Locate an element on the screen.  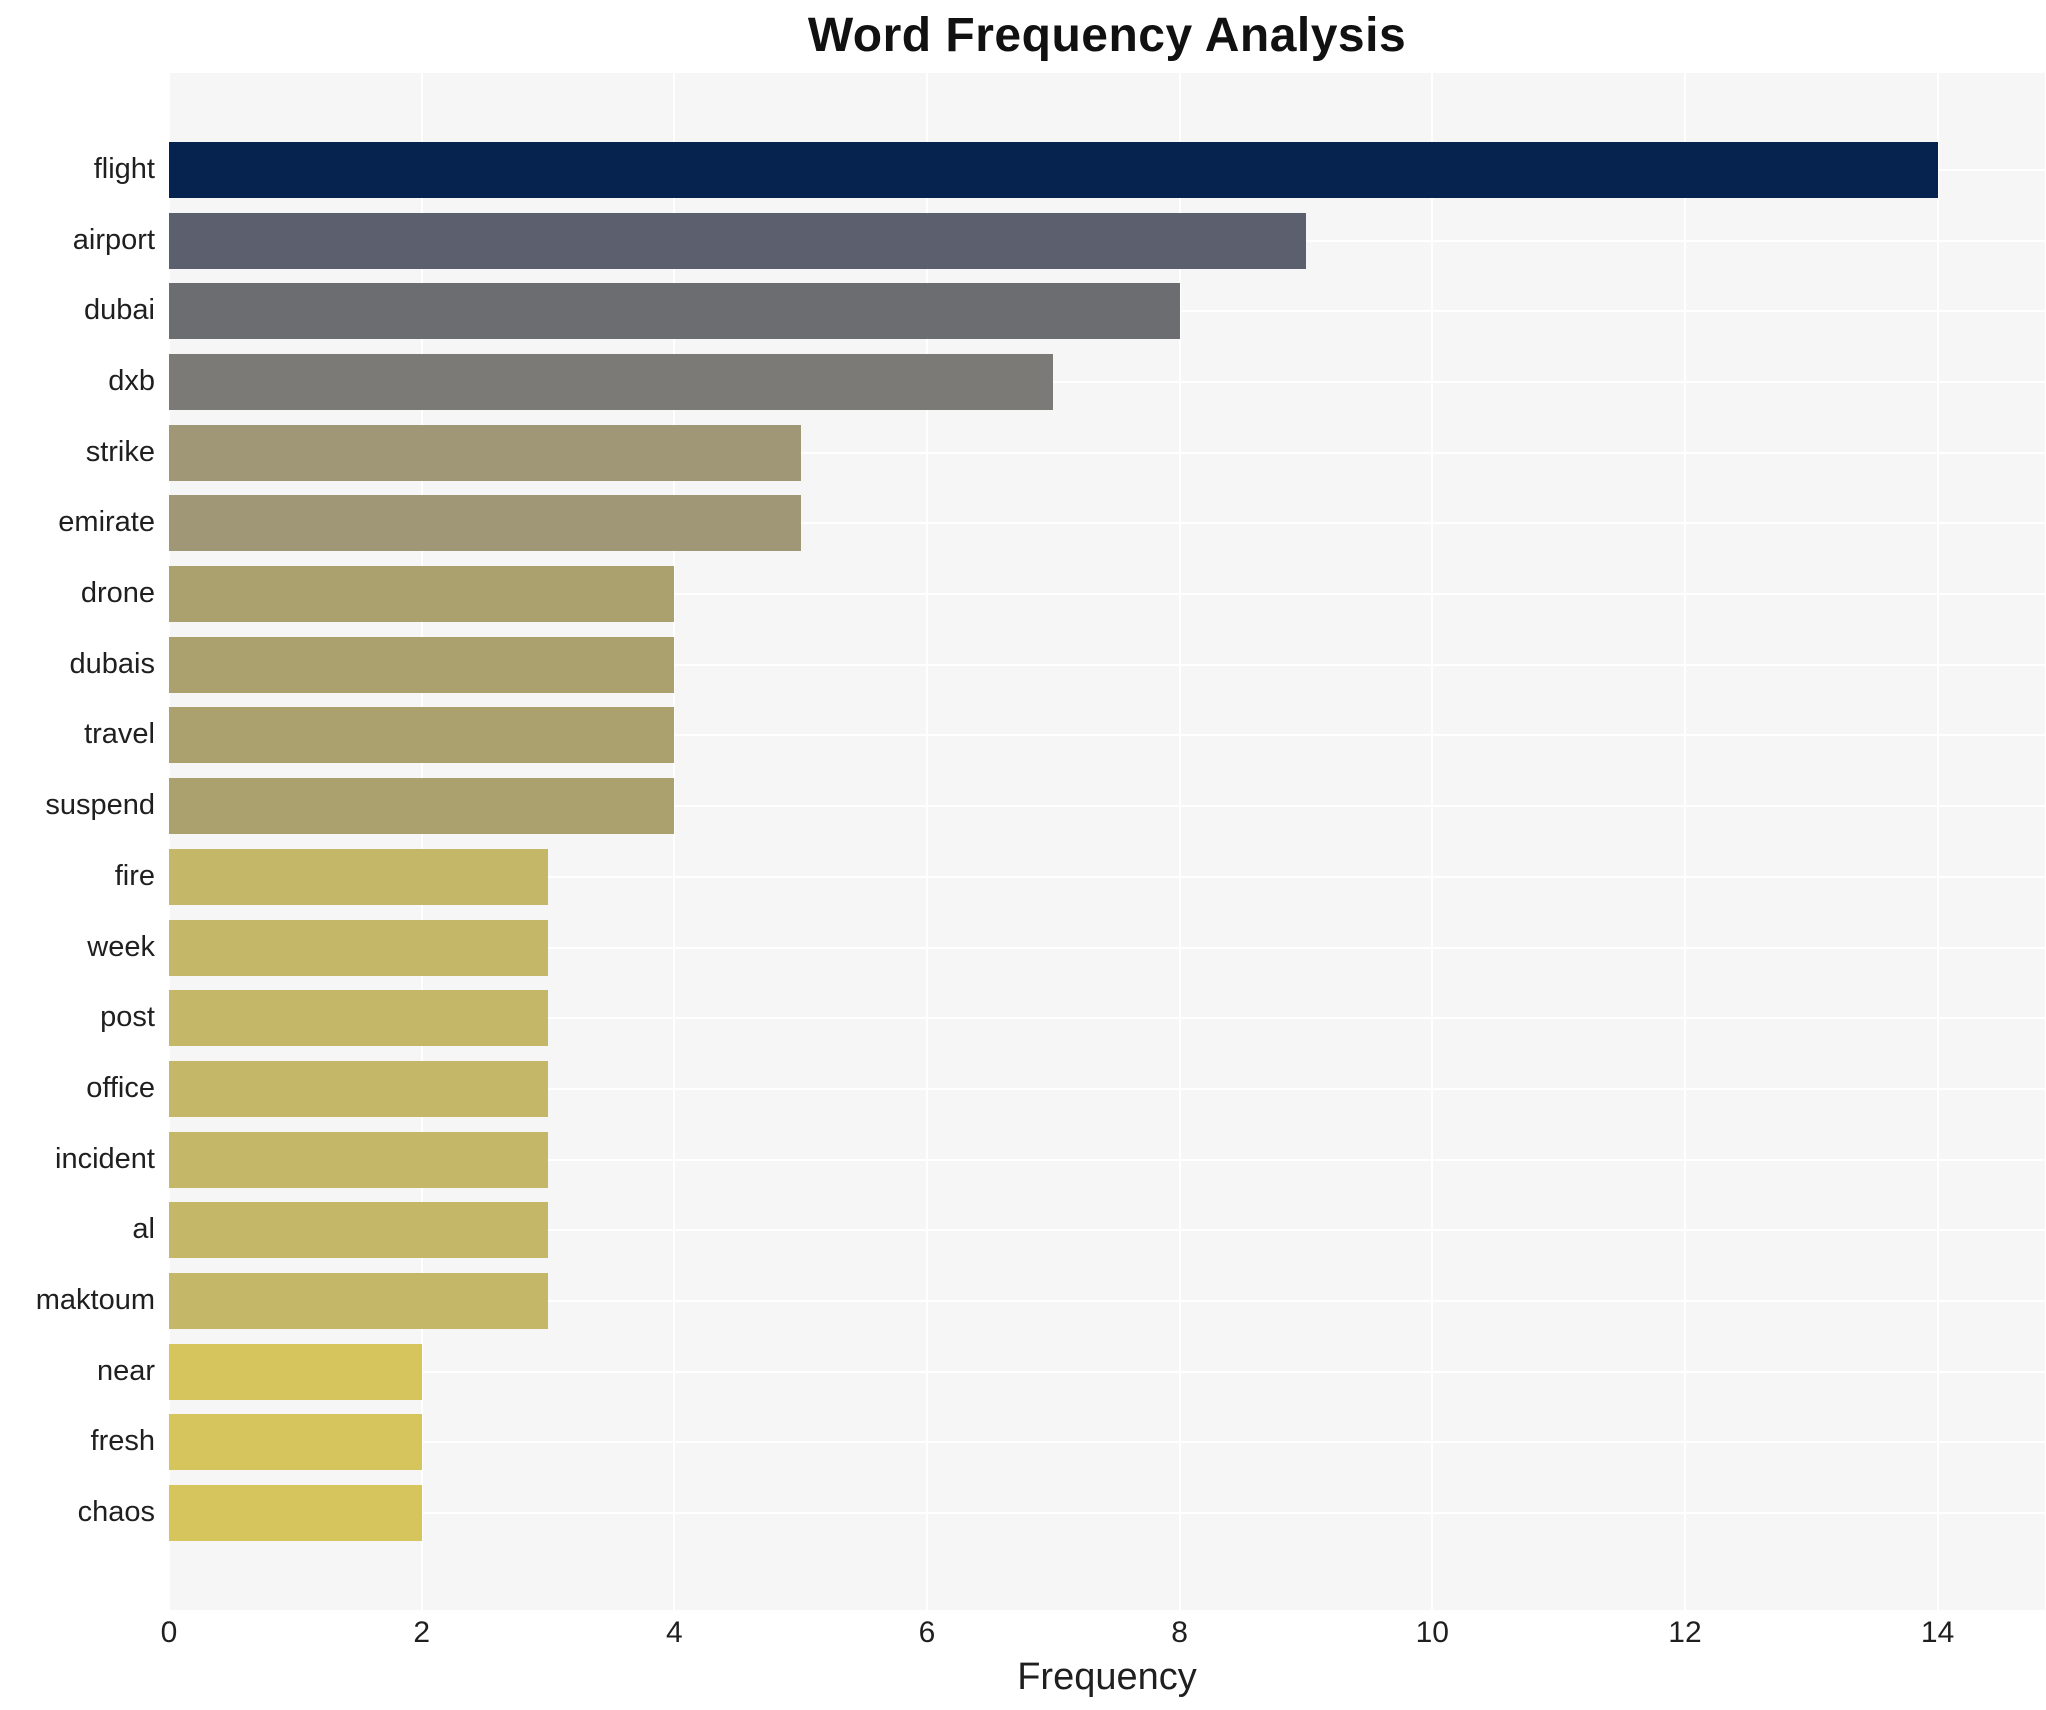
y-tick-label-emirate: emirate is located at coordinates (106, 522).